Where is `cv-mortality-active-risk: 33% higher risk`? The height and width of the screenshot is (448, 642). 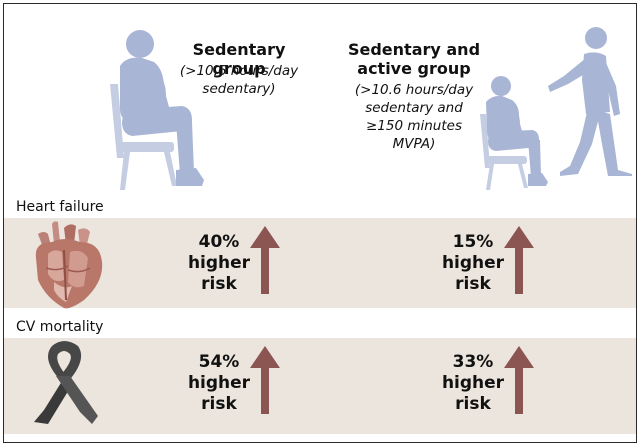
cv-mortality-active-risk: 33% higher risk is located at coordinates (473, 383).